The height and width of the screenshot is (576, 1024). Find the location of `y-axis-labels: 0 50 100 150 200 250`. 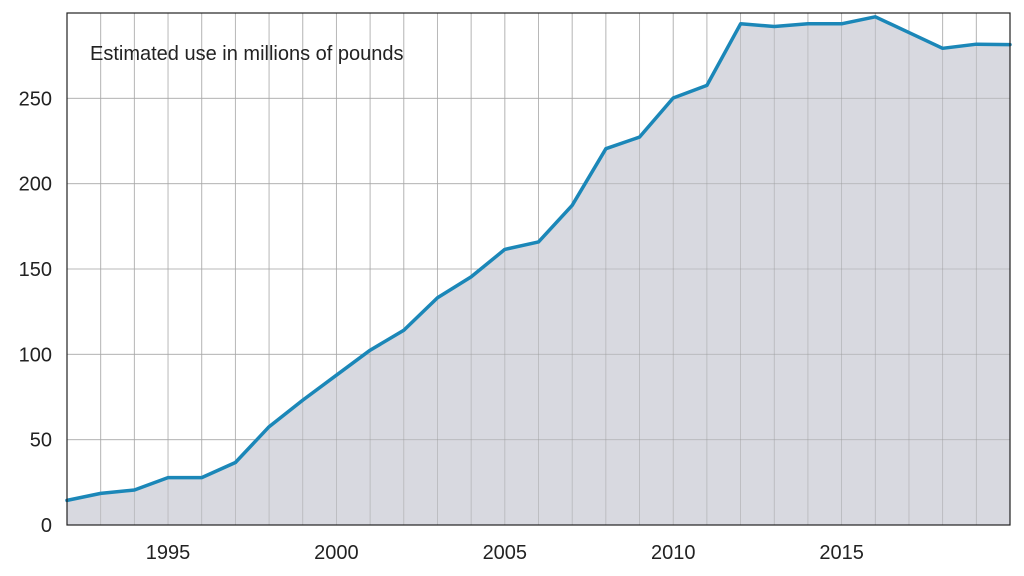

y-axis-labels: 0 50 100 150 200 250 is located at coordinates (35, 312).